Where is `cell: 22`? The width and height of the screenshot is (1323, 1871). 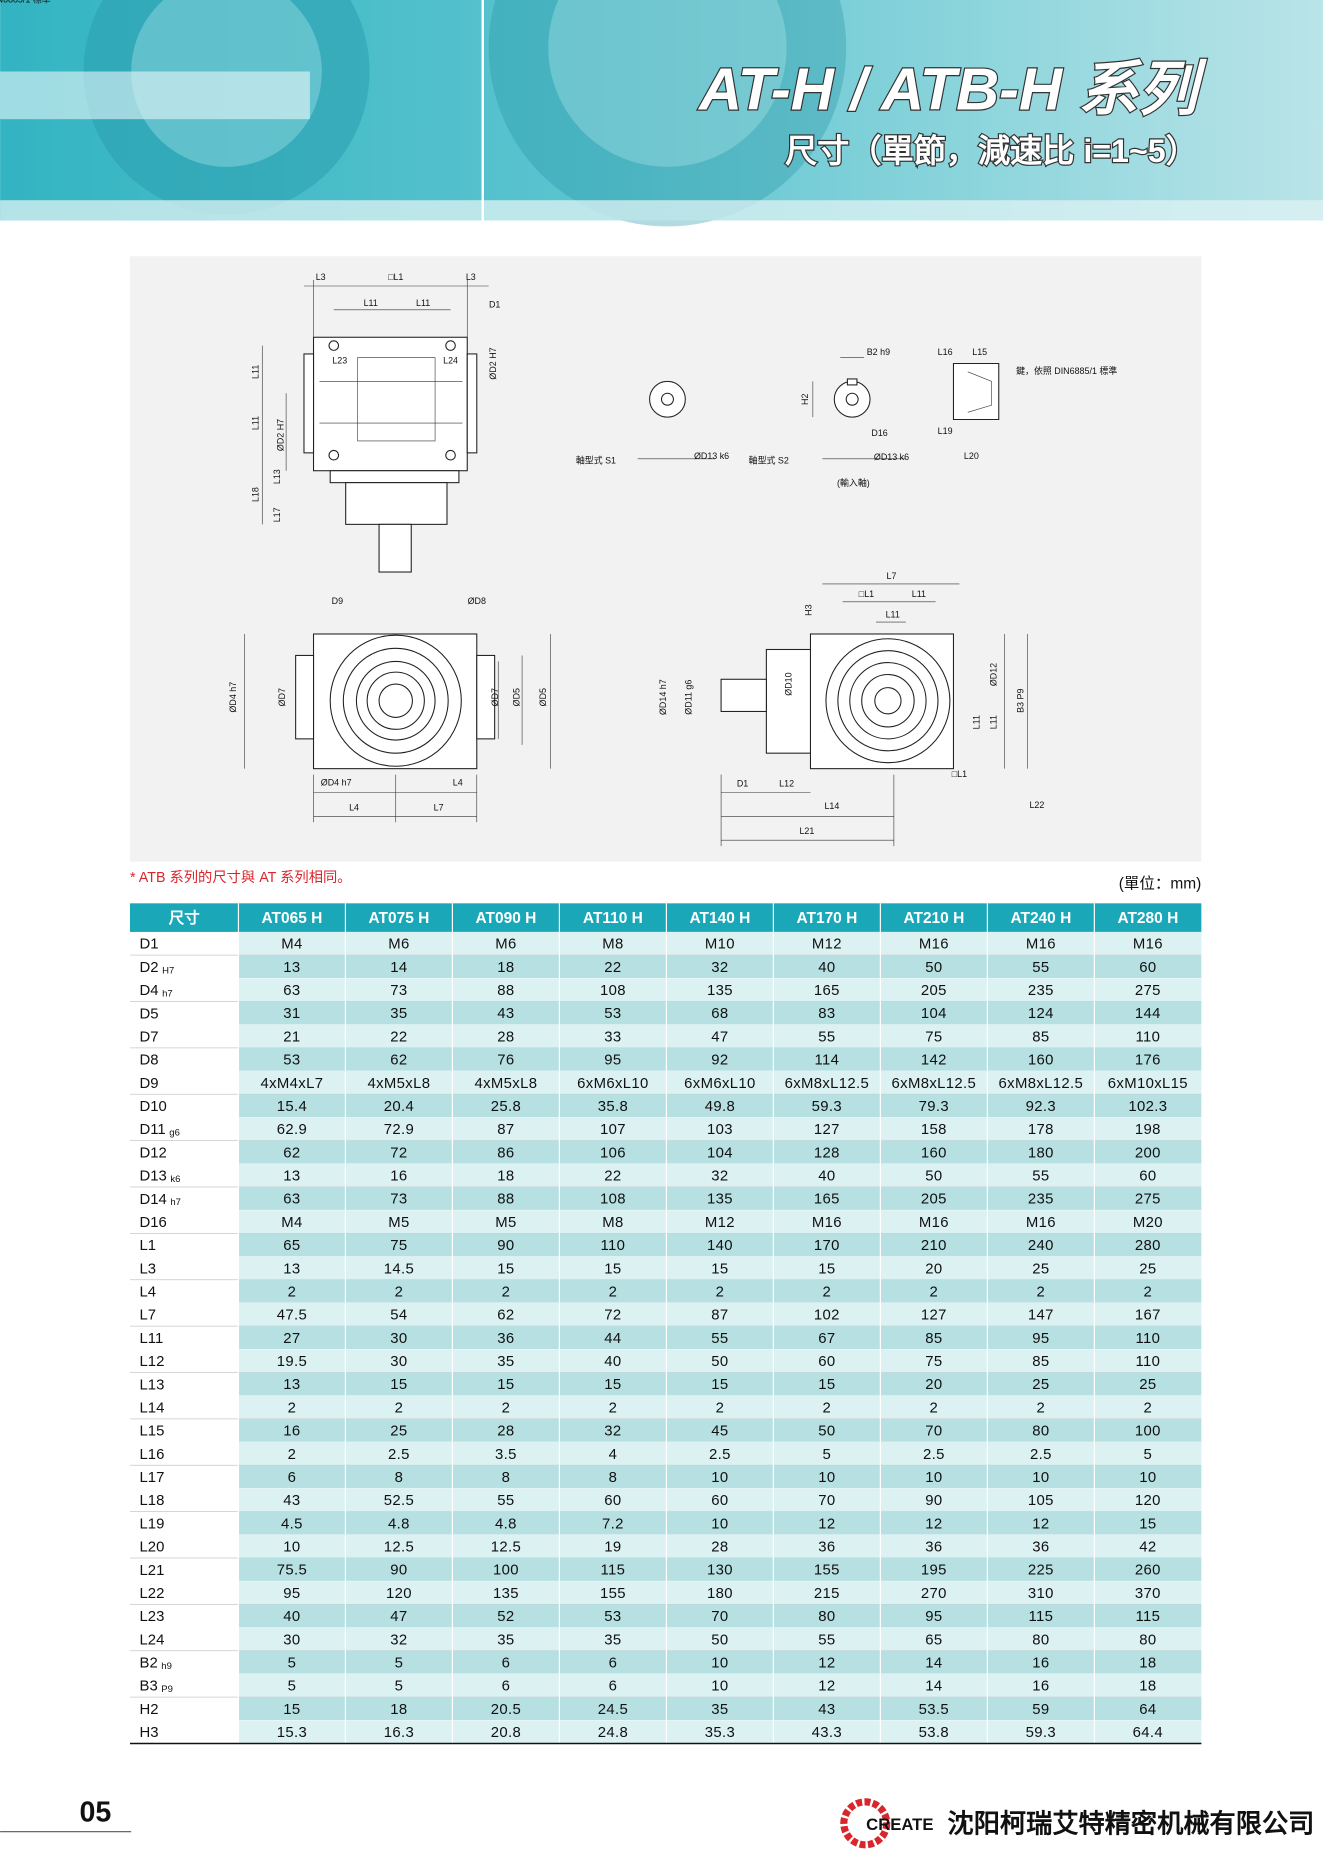
cell: 22 is located at coordinates (612, 1177).